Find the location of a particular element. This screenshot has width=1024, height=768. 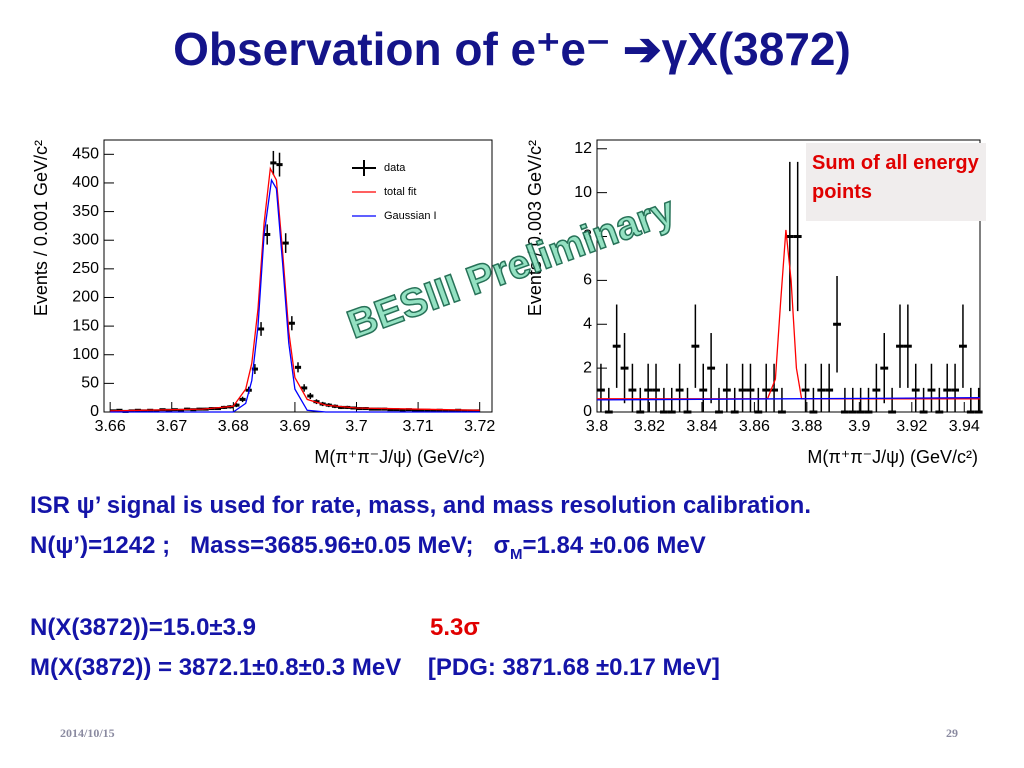

subscript: M is located at coordinates (516, 554).